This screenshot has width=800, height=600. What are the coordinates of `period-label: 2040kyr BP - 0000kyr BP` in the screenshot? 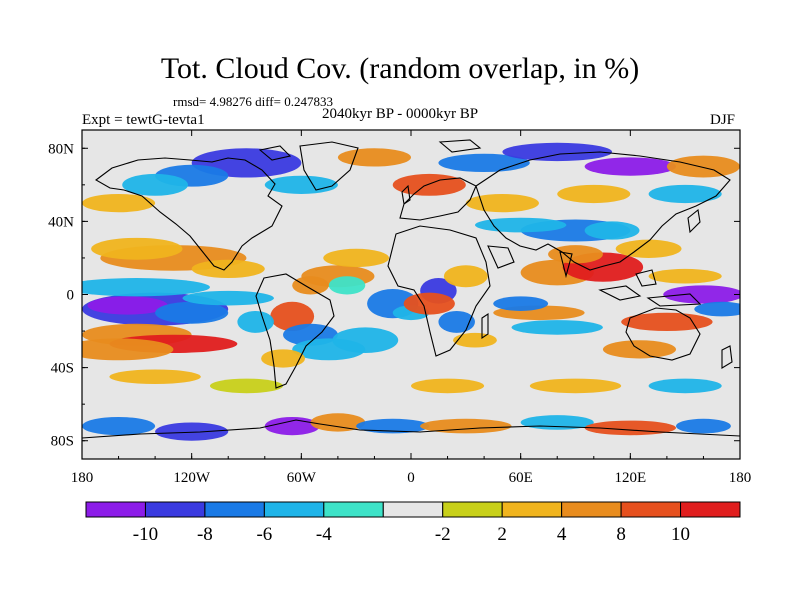 It's located at (400, 114).